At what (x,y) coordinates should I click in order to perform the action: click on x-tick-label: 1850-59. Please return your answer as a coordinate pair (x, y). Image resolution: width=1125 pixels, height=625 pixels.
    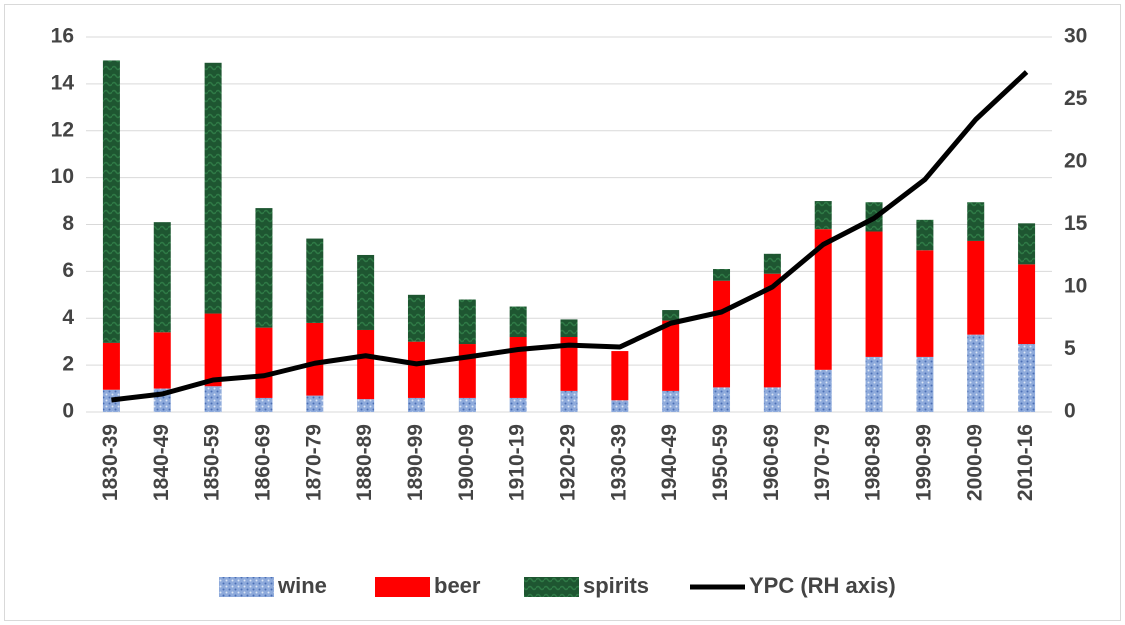
    Looking at the image, I should click on (212, 462).